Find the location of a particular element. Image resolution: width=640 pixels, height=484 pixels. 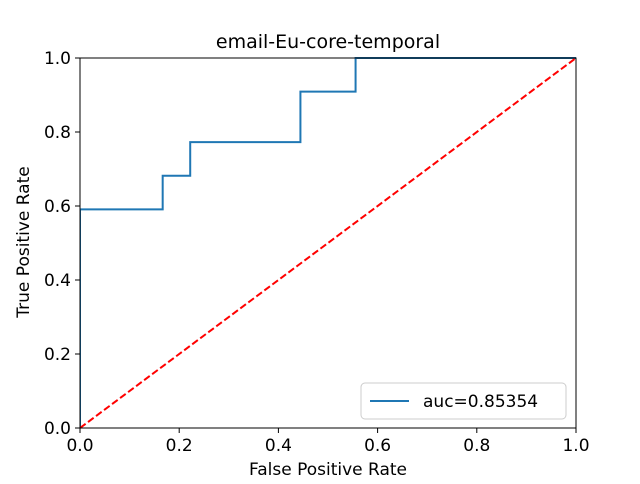

y-tick-label: 0.8 is located at coordinates (57, 133).